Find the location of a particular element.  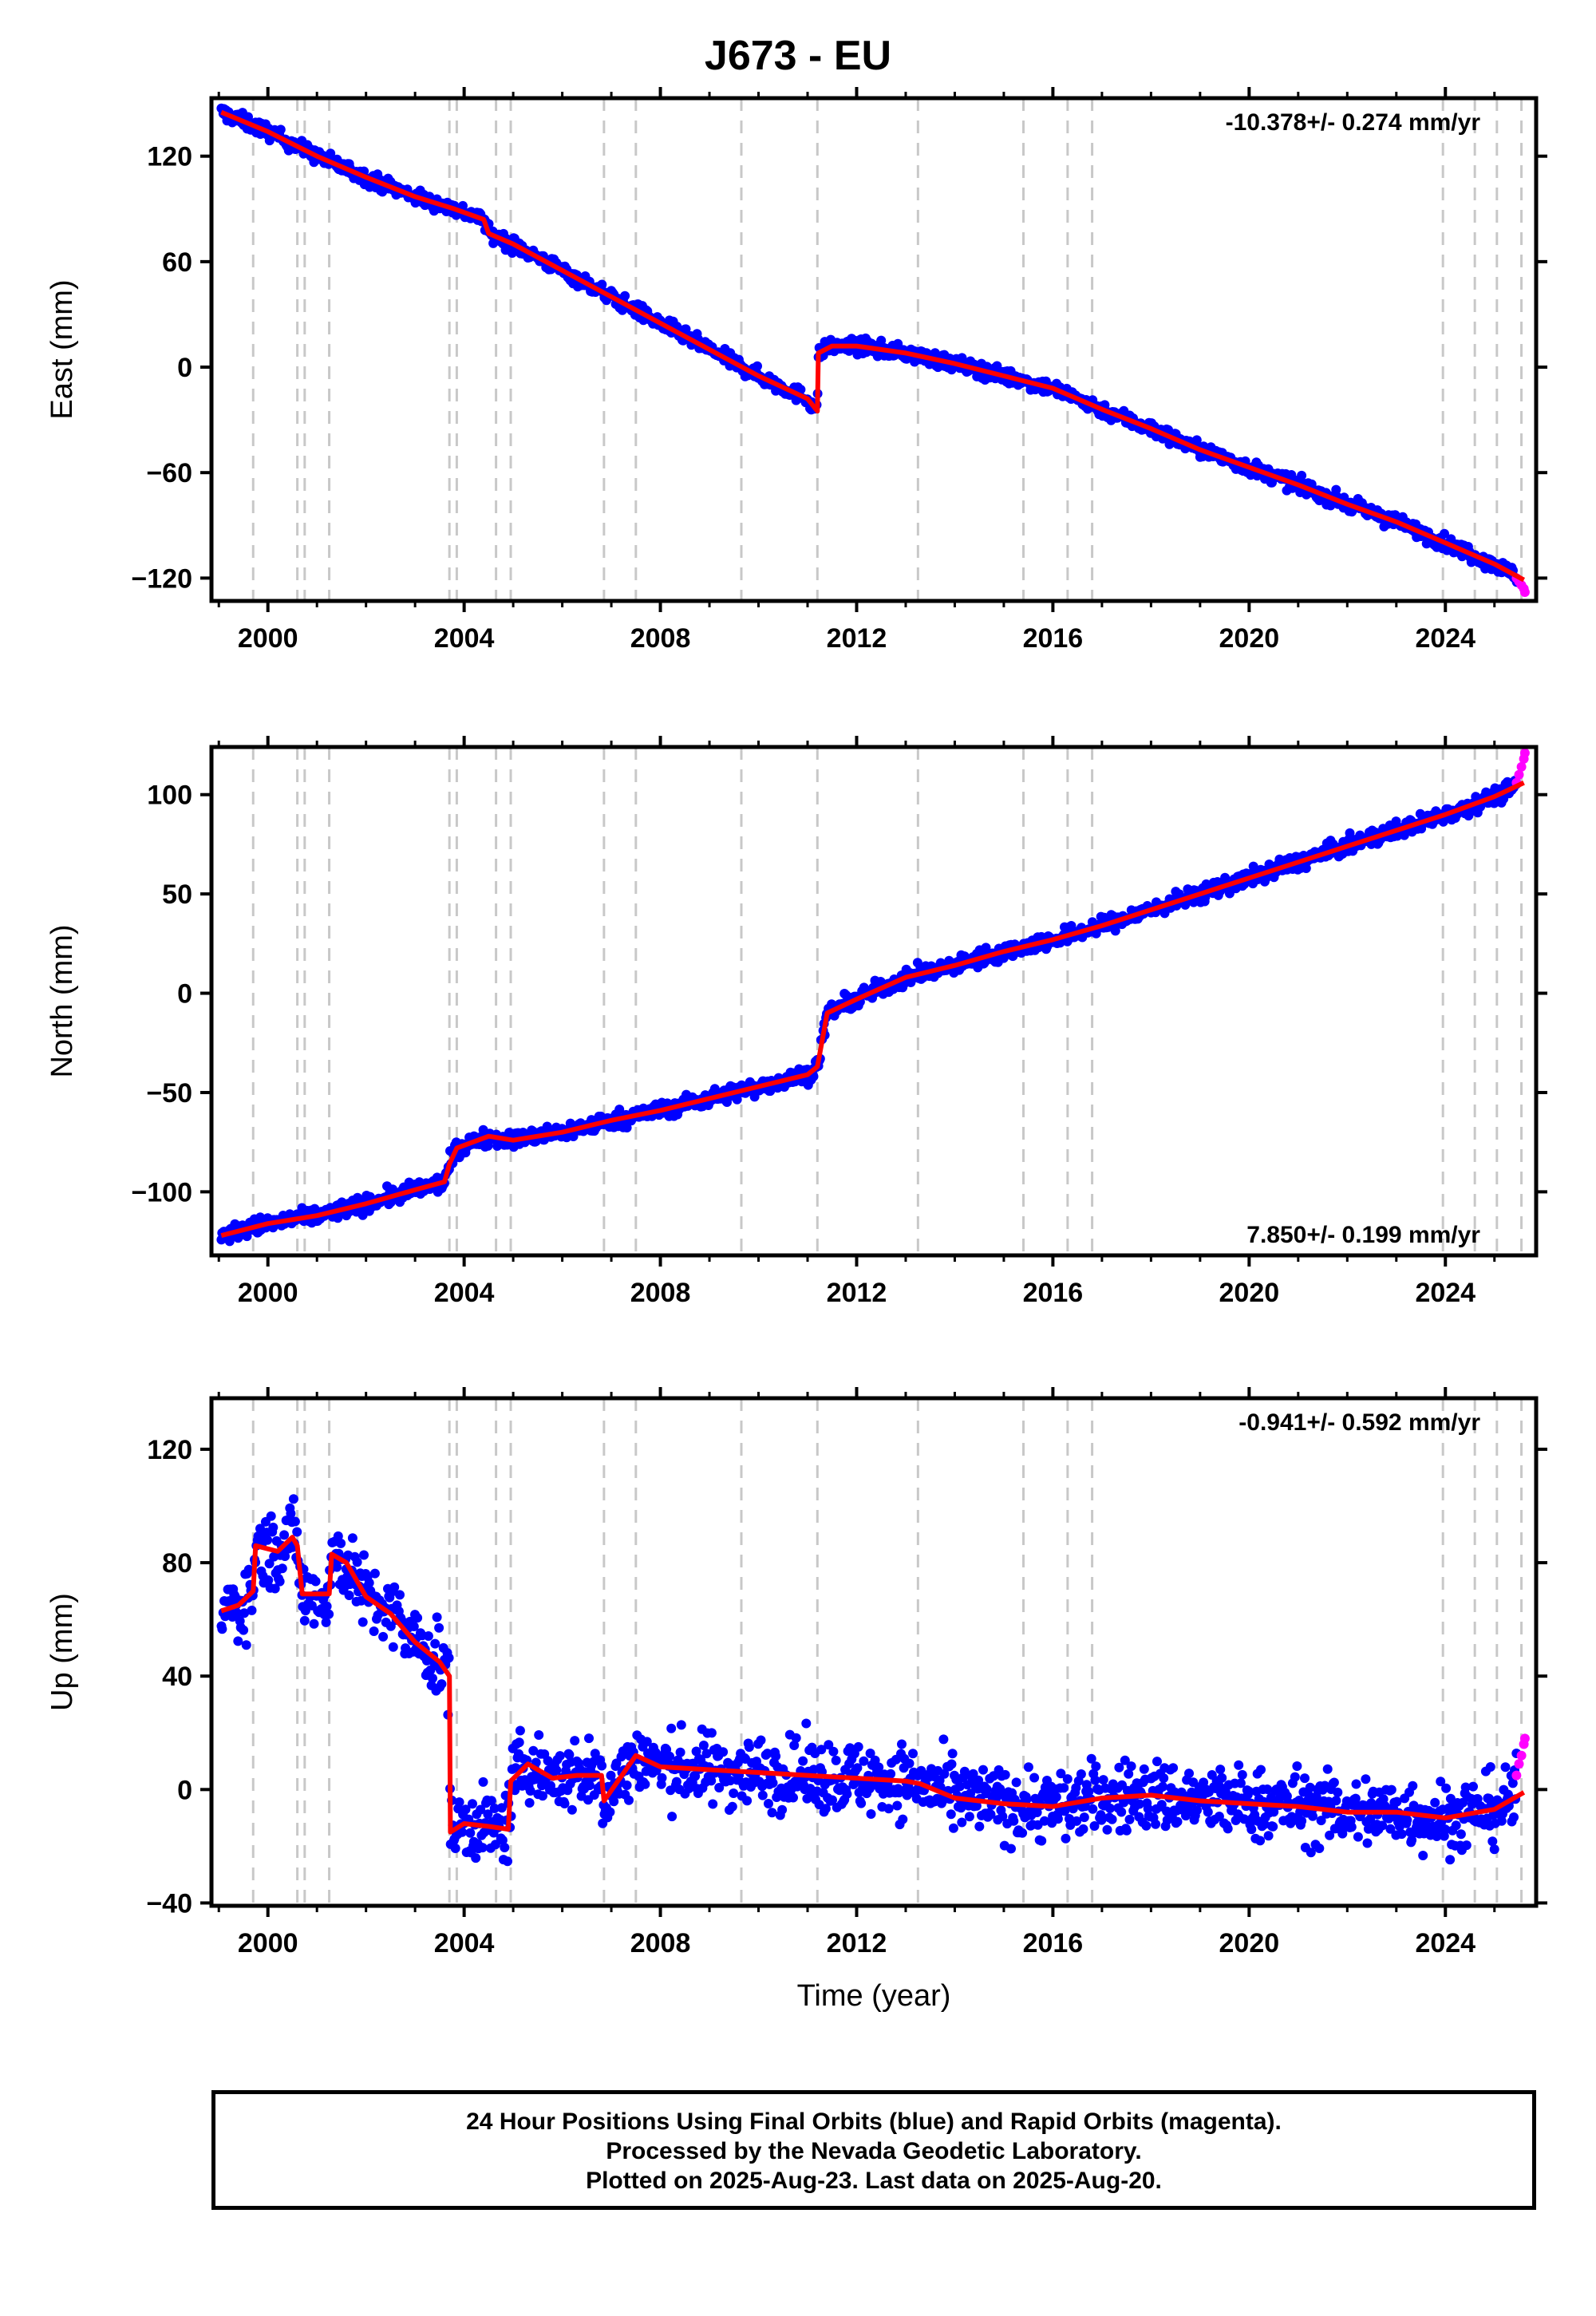

x-tick-label: 2024 is located at coordinates (1445, 638).